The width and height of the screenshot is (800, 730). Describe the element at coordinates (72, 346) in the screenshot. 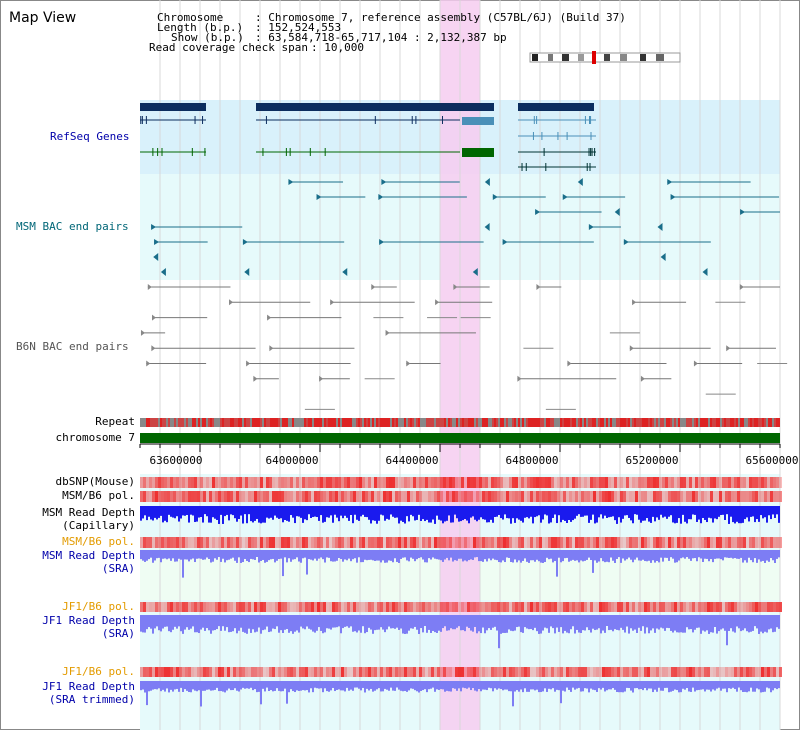

I see `track-label-b6n-bac: B6N BAC end pairs` at that location.